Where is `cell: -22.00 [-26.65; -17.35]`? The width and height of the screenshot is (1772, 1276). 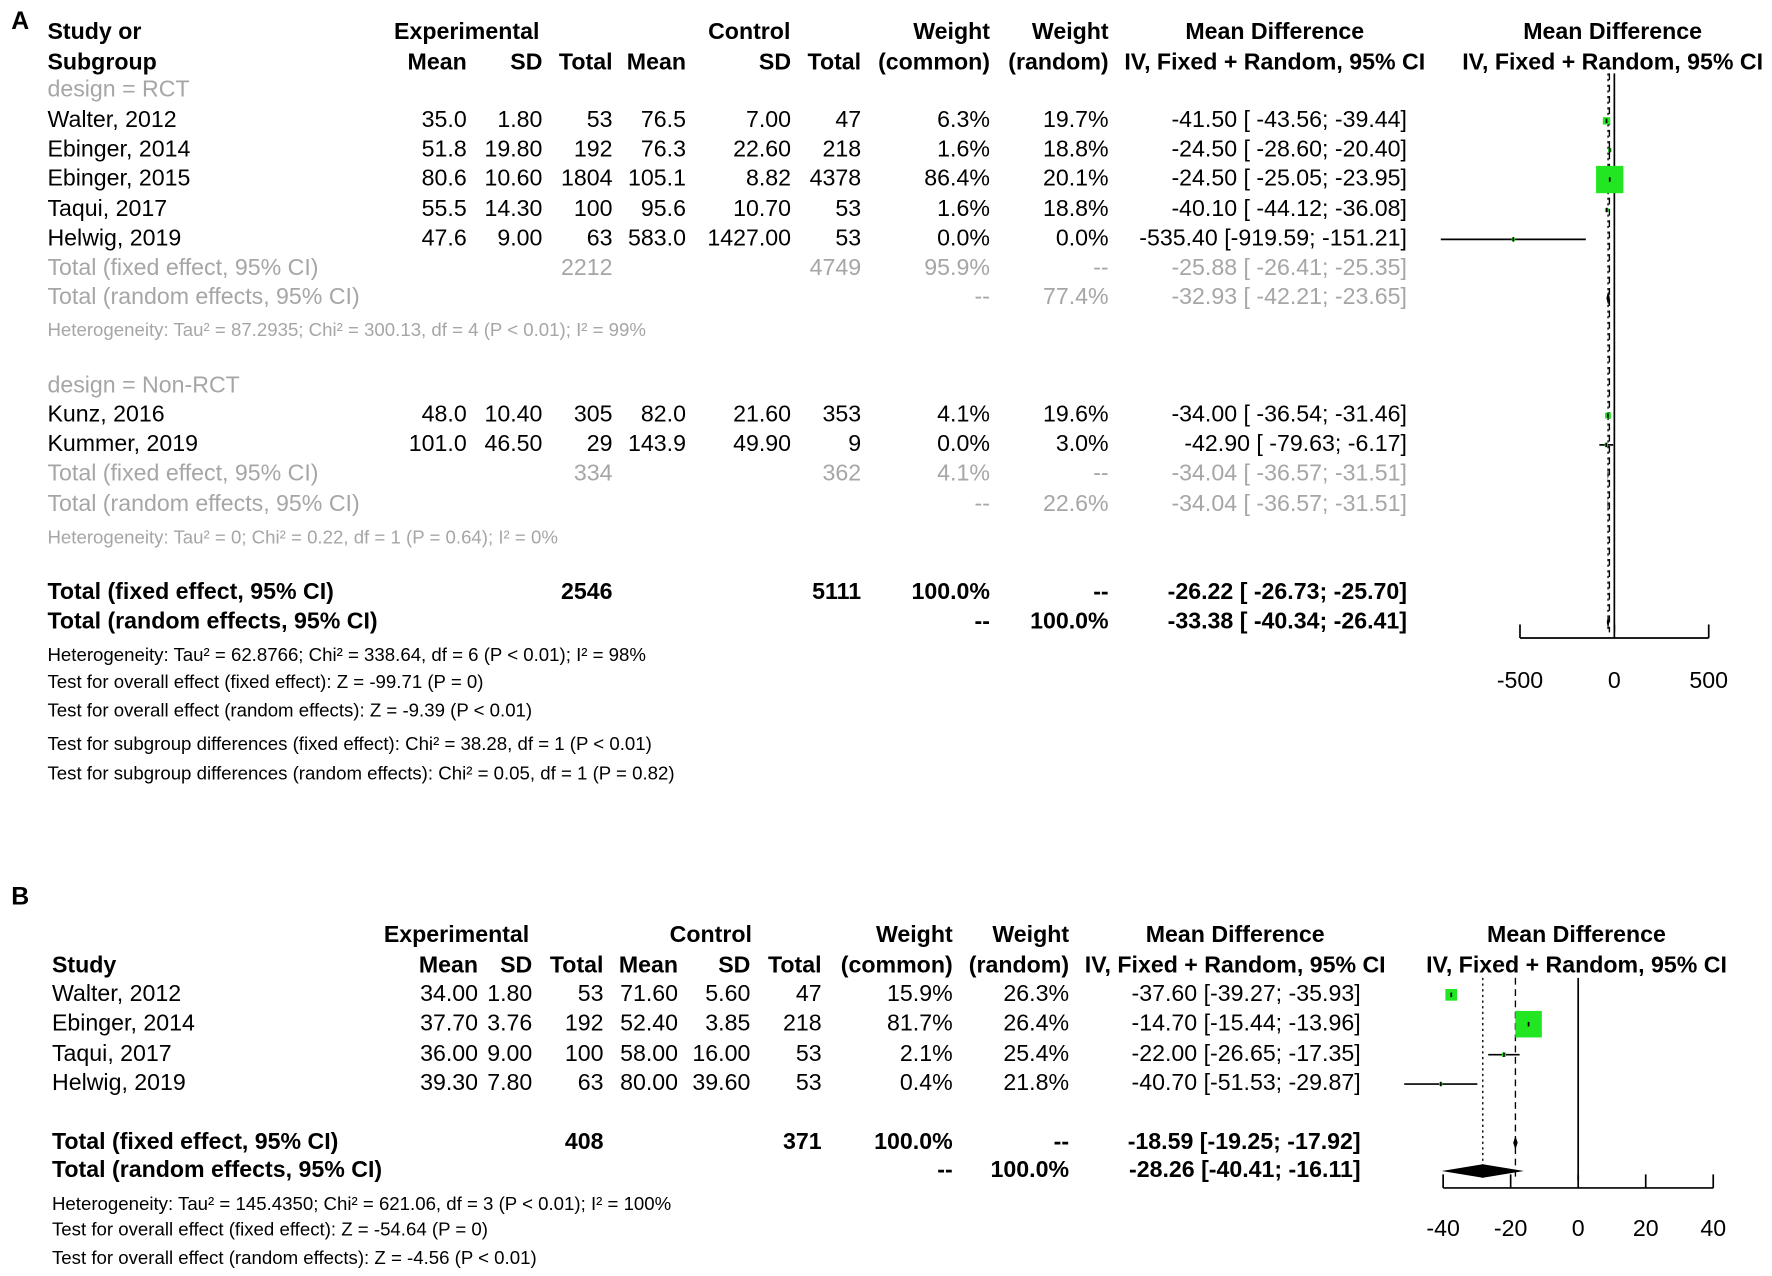
cell: -22.00 [-26.65; -17.35] is located at coordinates (1246, 1053).